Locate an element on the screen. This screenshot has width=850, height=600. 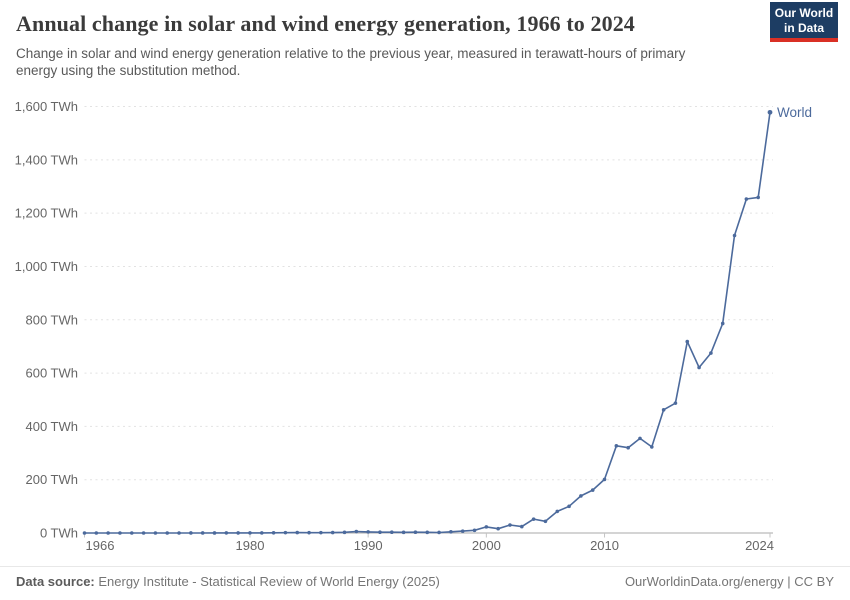
x-axis-tick-label: 1980 is located at coordinates (250, 545).